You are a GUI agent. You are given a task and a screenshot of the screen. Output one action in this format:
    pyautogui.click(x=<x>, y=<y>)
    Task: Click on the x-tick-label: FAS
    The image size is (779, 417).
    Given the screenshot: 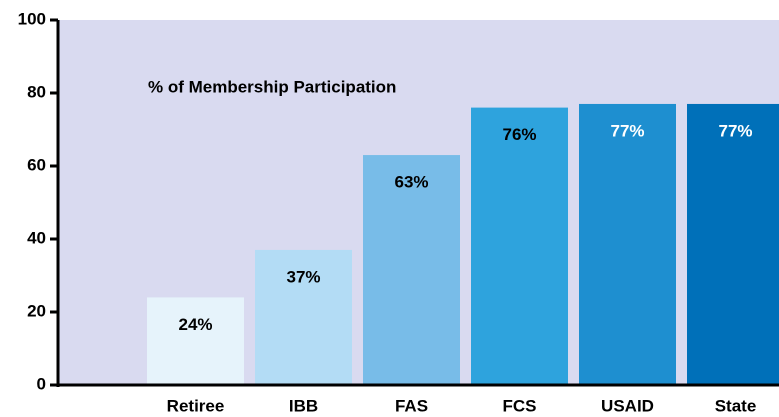 What is the action you would take?
    pyautogui.click(x=411, y=405)
    